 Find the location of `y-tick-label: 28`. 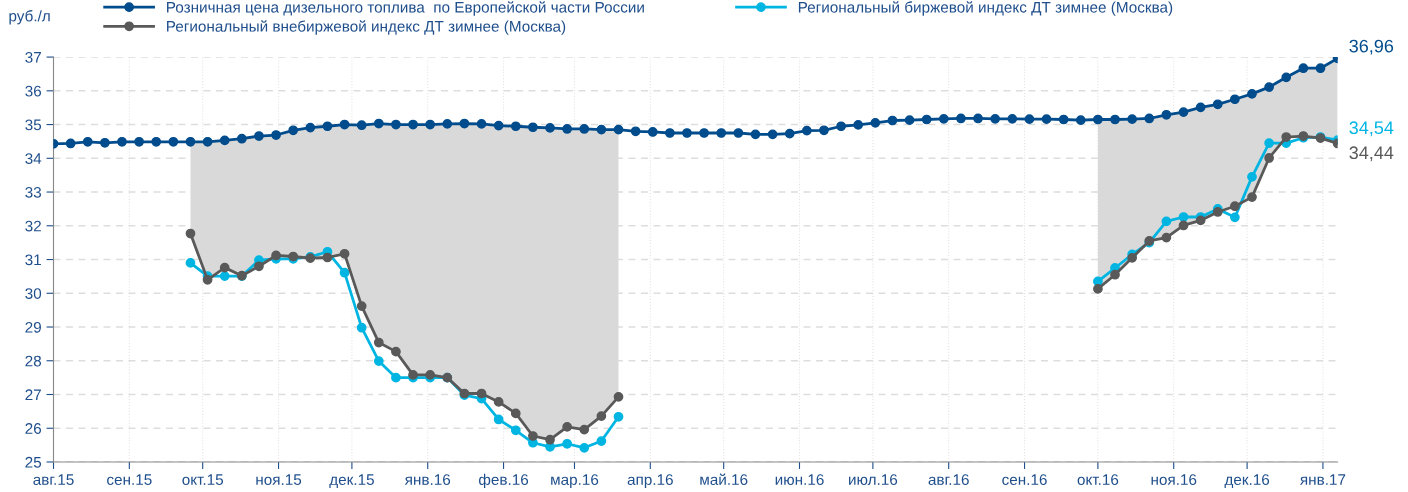

y-tick-label: 28 is located at coordinates (33, 361).